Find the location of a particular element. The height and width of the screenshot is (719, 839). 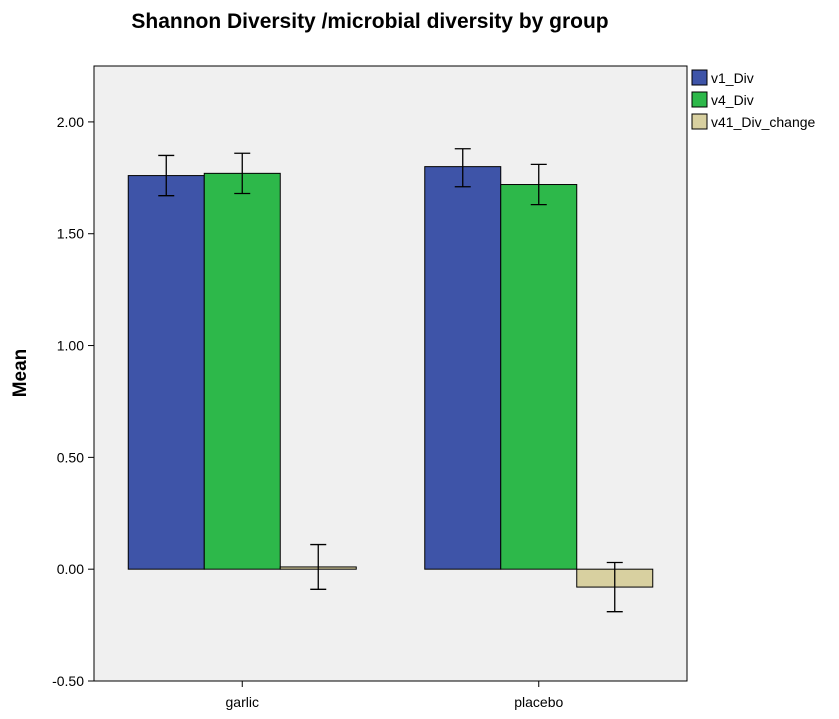

bar-v4_Div-garlic is located at coordinates (242, 371).